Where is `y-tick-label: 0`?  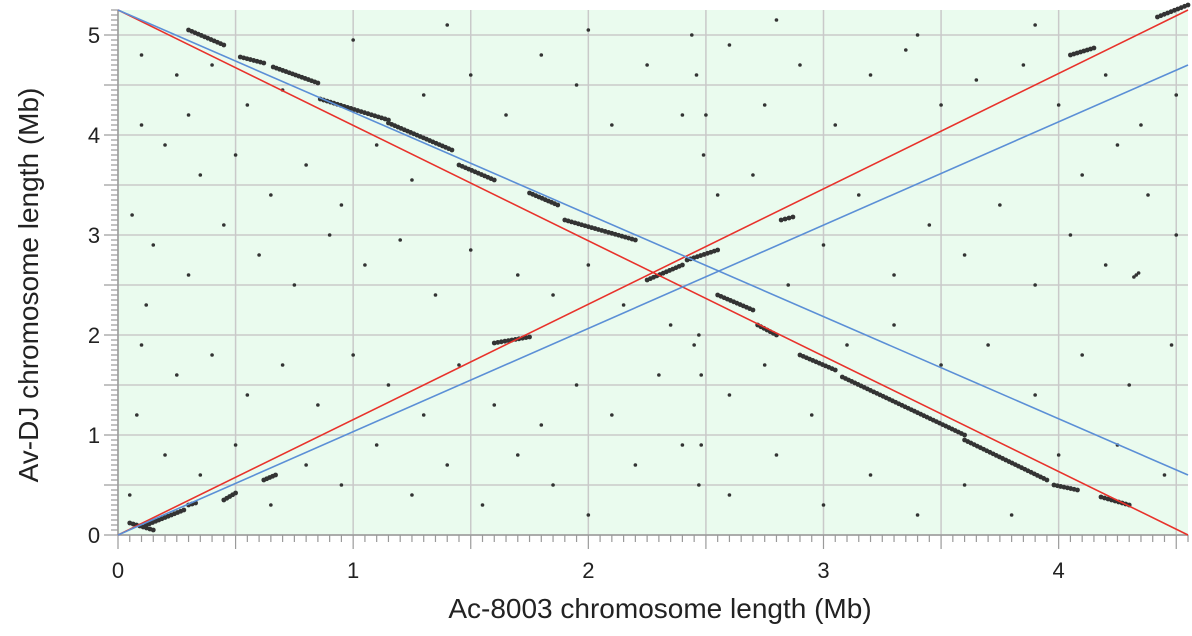
y-tick-label: 0 is located at coordinates (94, 535).